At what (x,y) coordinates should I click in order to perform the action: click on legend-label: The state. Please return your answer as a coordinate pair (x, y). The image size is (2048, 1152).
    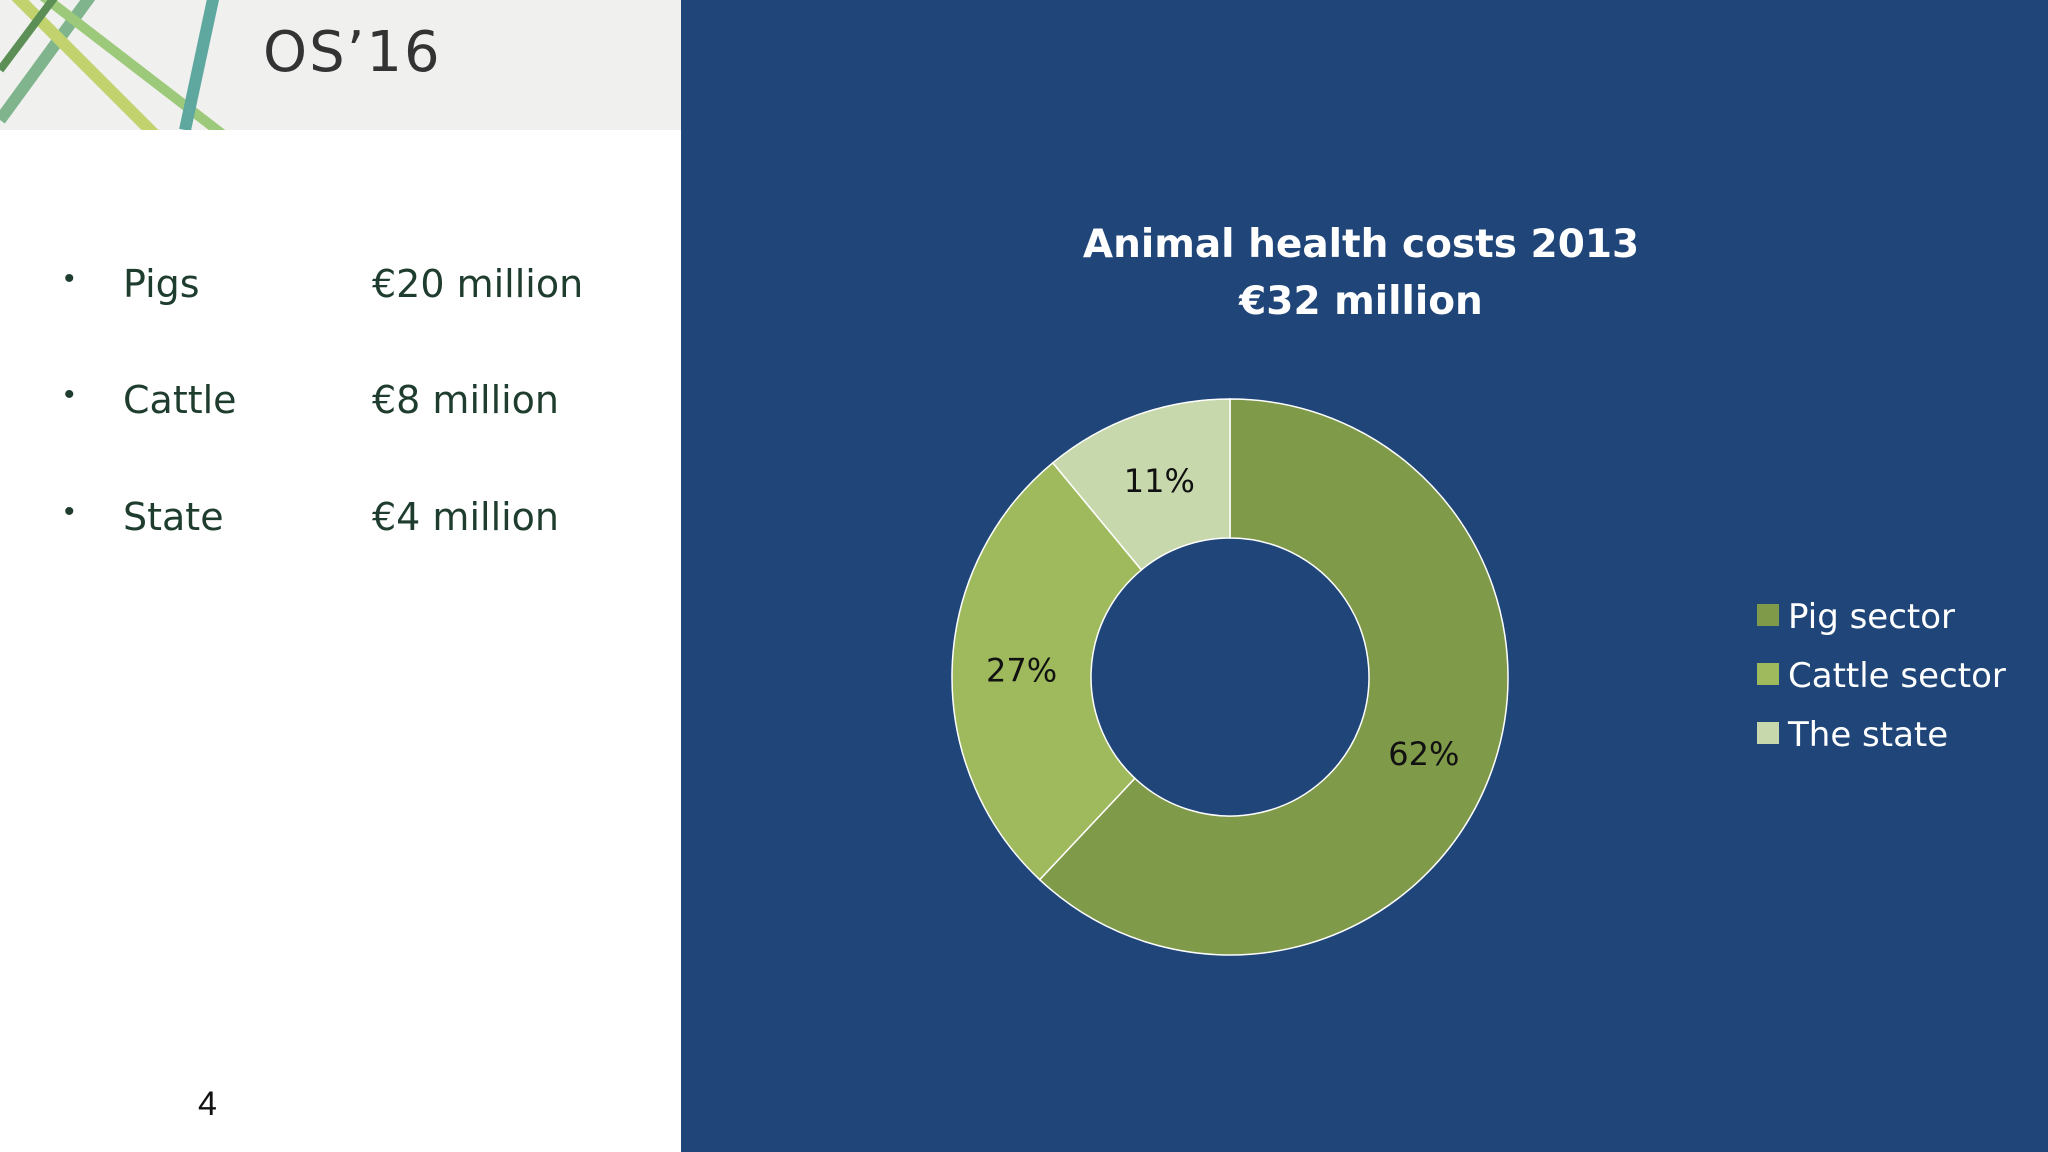
    Looking at the image, I should click on (1867, 735).